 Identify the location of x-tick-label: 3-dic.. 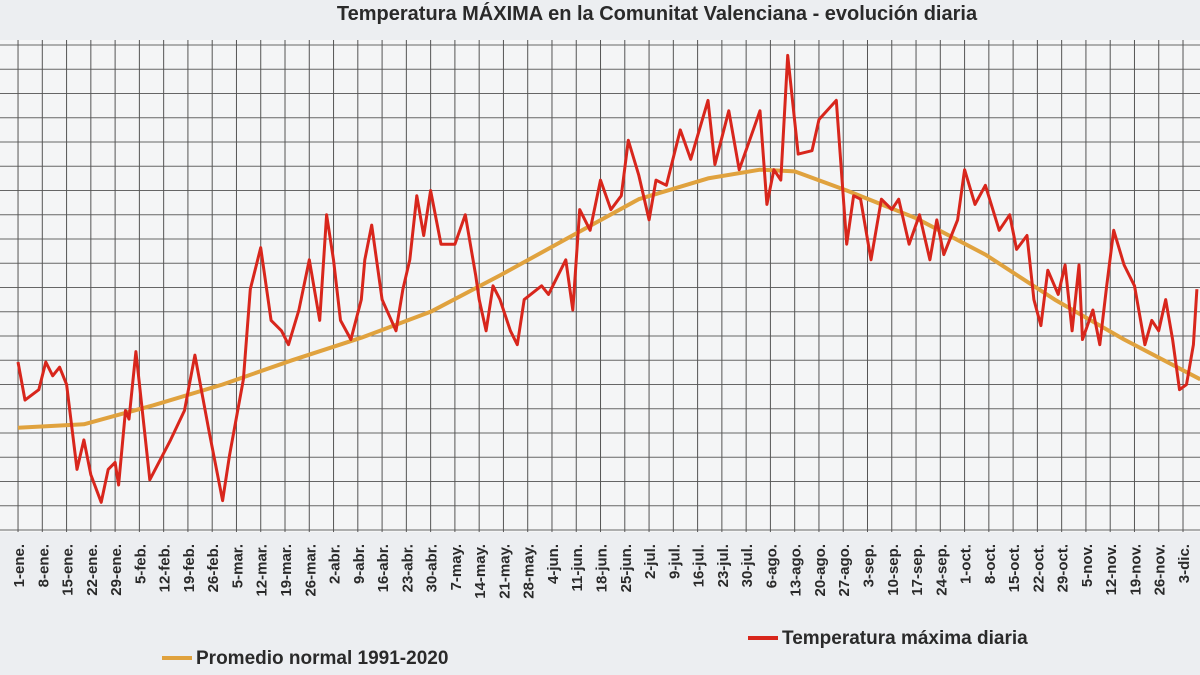
(1184, 563).